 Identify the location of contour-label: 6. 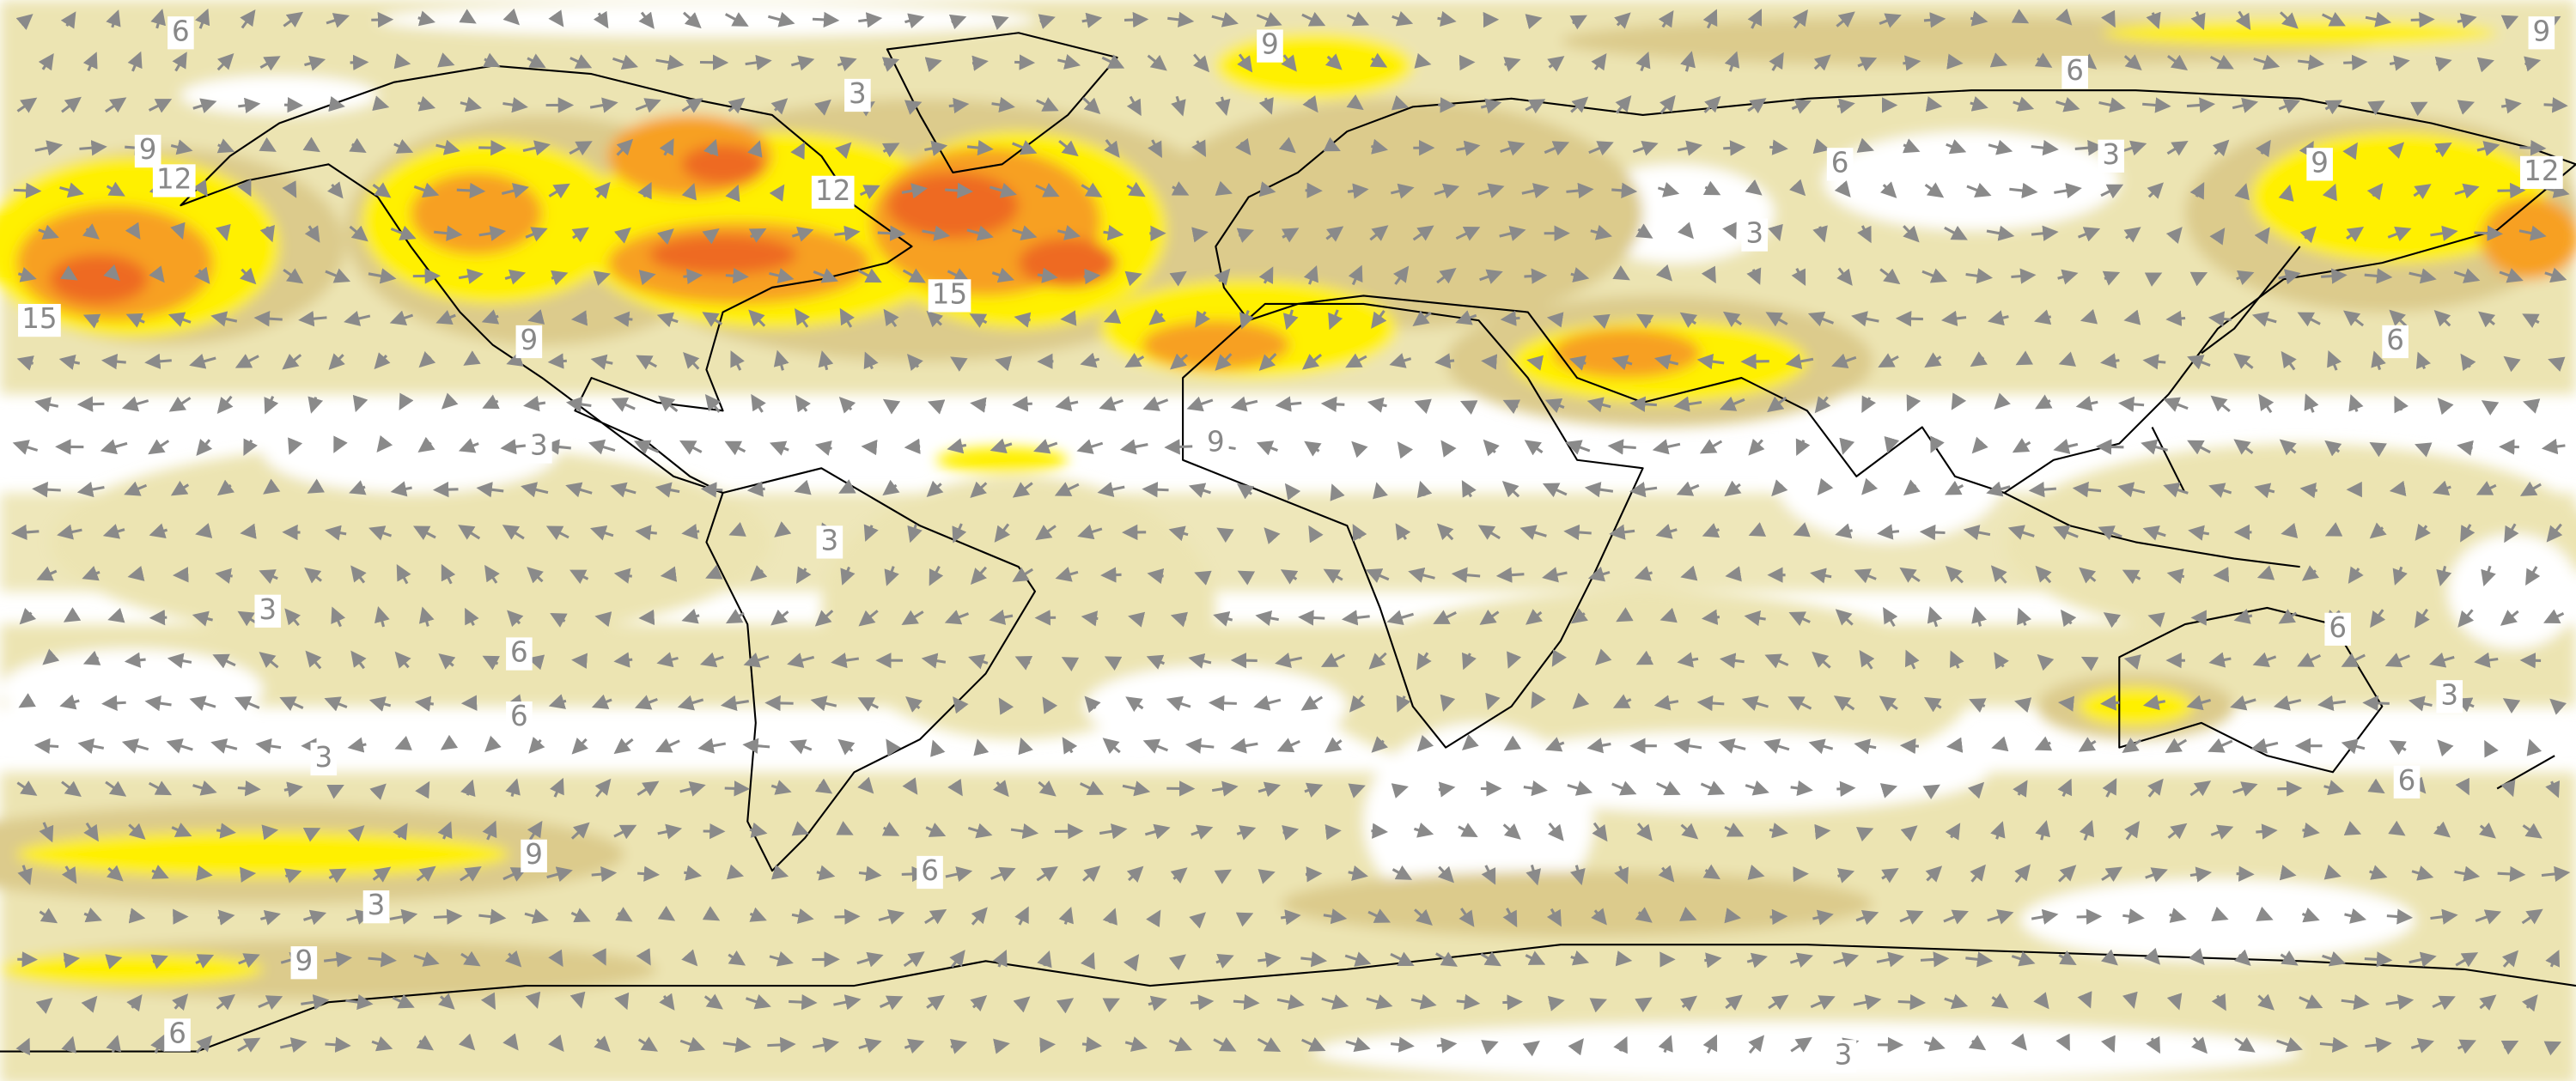
(519, 716).